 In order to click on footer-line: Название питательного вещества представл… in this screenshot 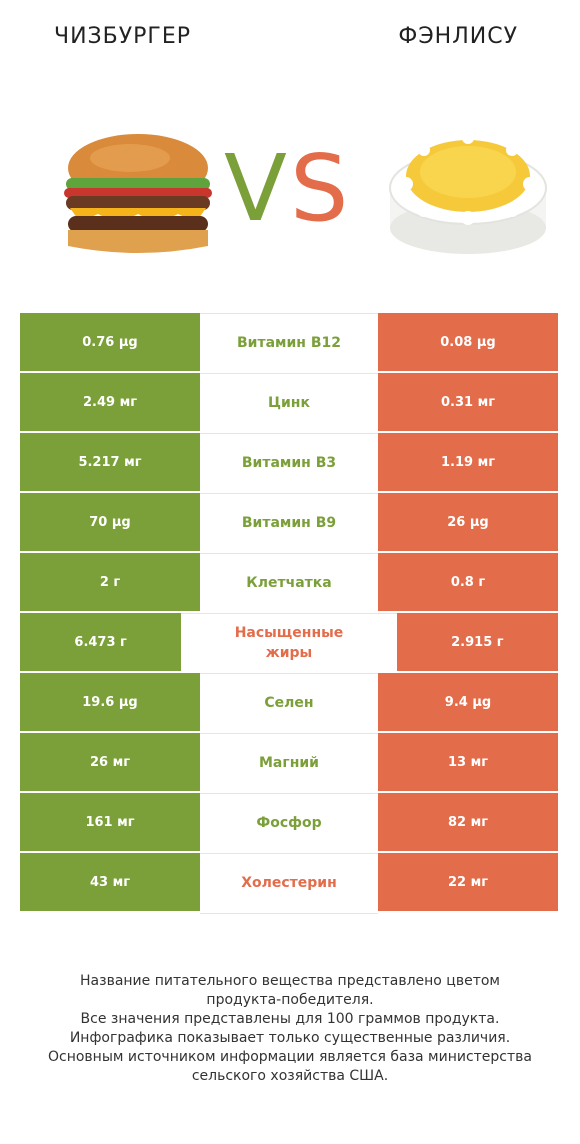, I will do `click(290, 981)`.